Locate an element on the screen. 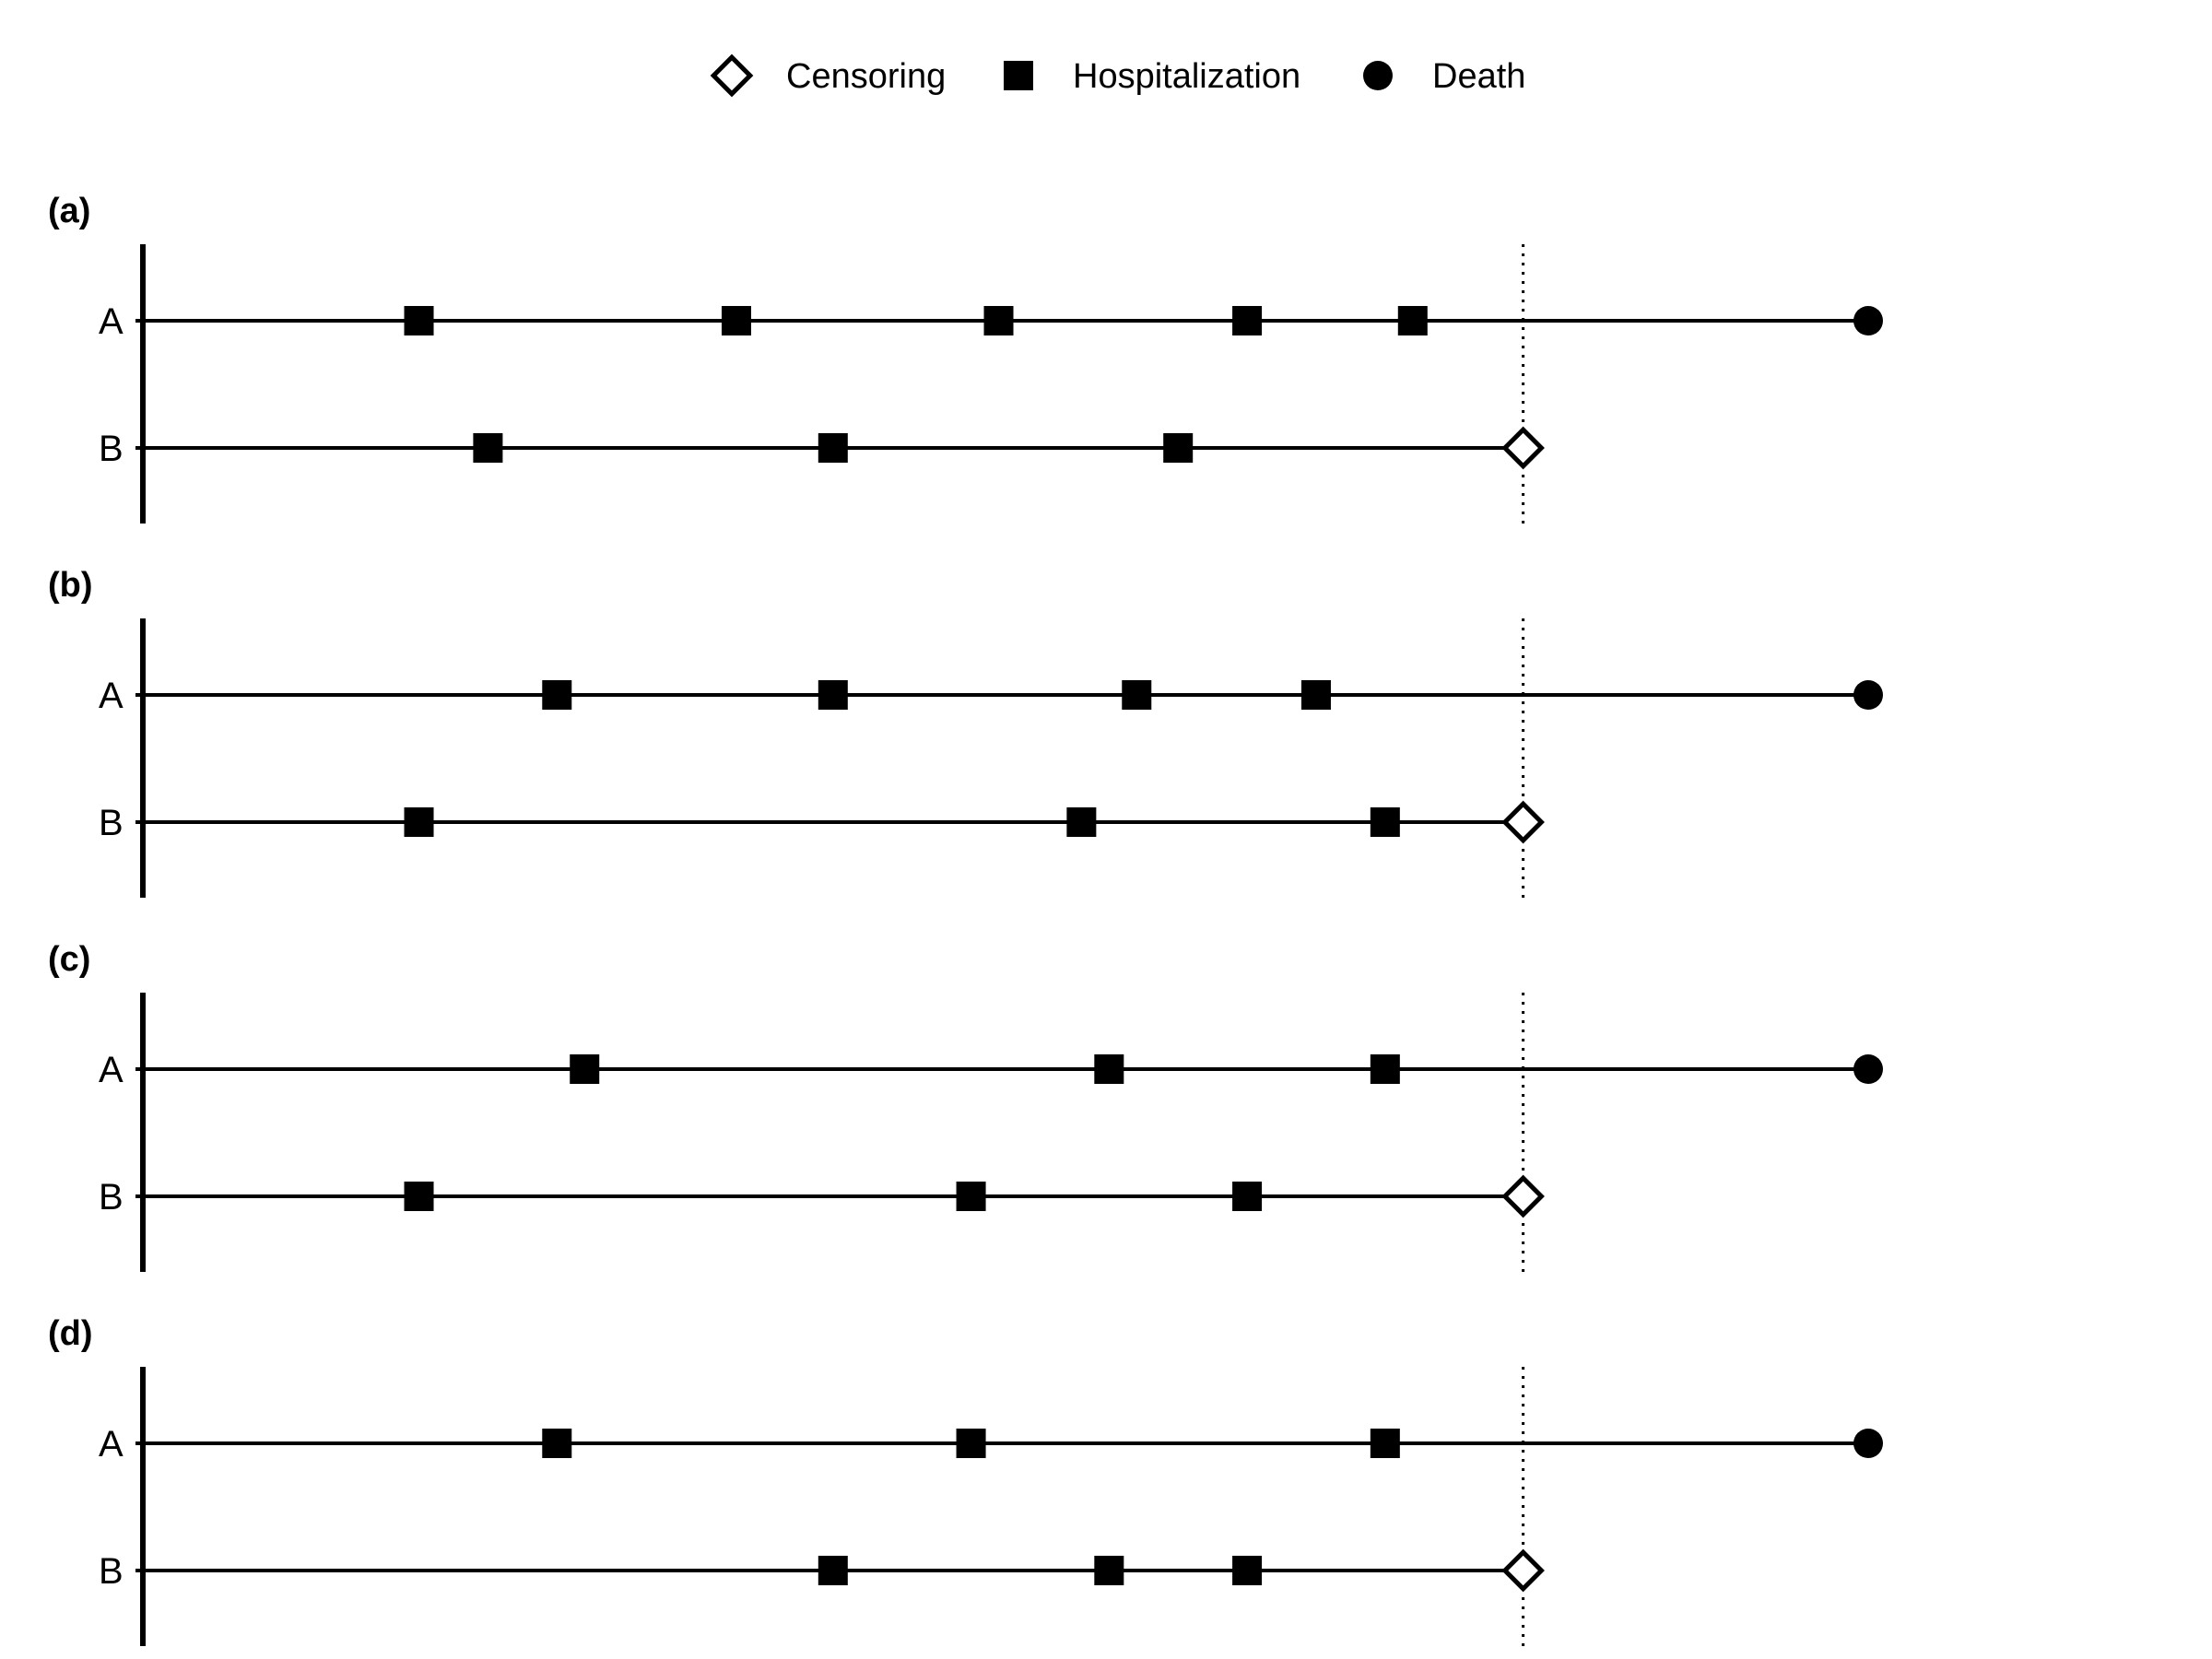 This screenshot has height=1659, width=2212. legend-censoring-marker is located at coordinates (732, 75).